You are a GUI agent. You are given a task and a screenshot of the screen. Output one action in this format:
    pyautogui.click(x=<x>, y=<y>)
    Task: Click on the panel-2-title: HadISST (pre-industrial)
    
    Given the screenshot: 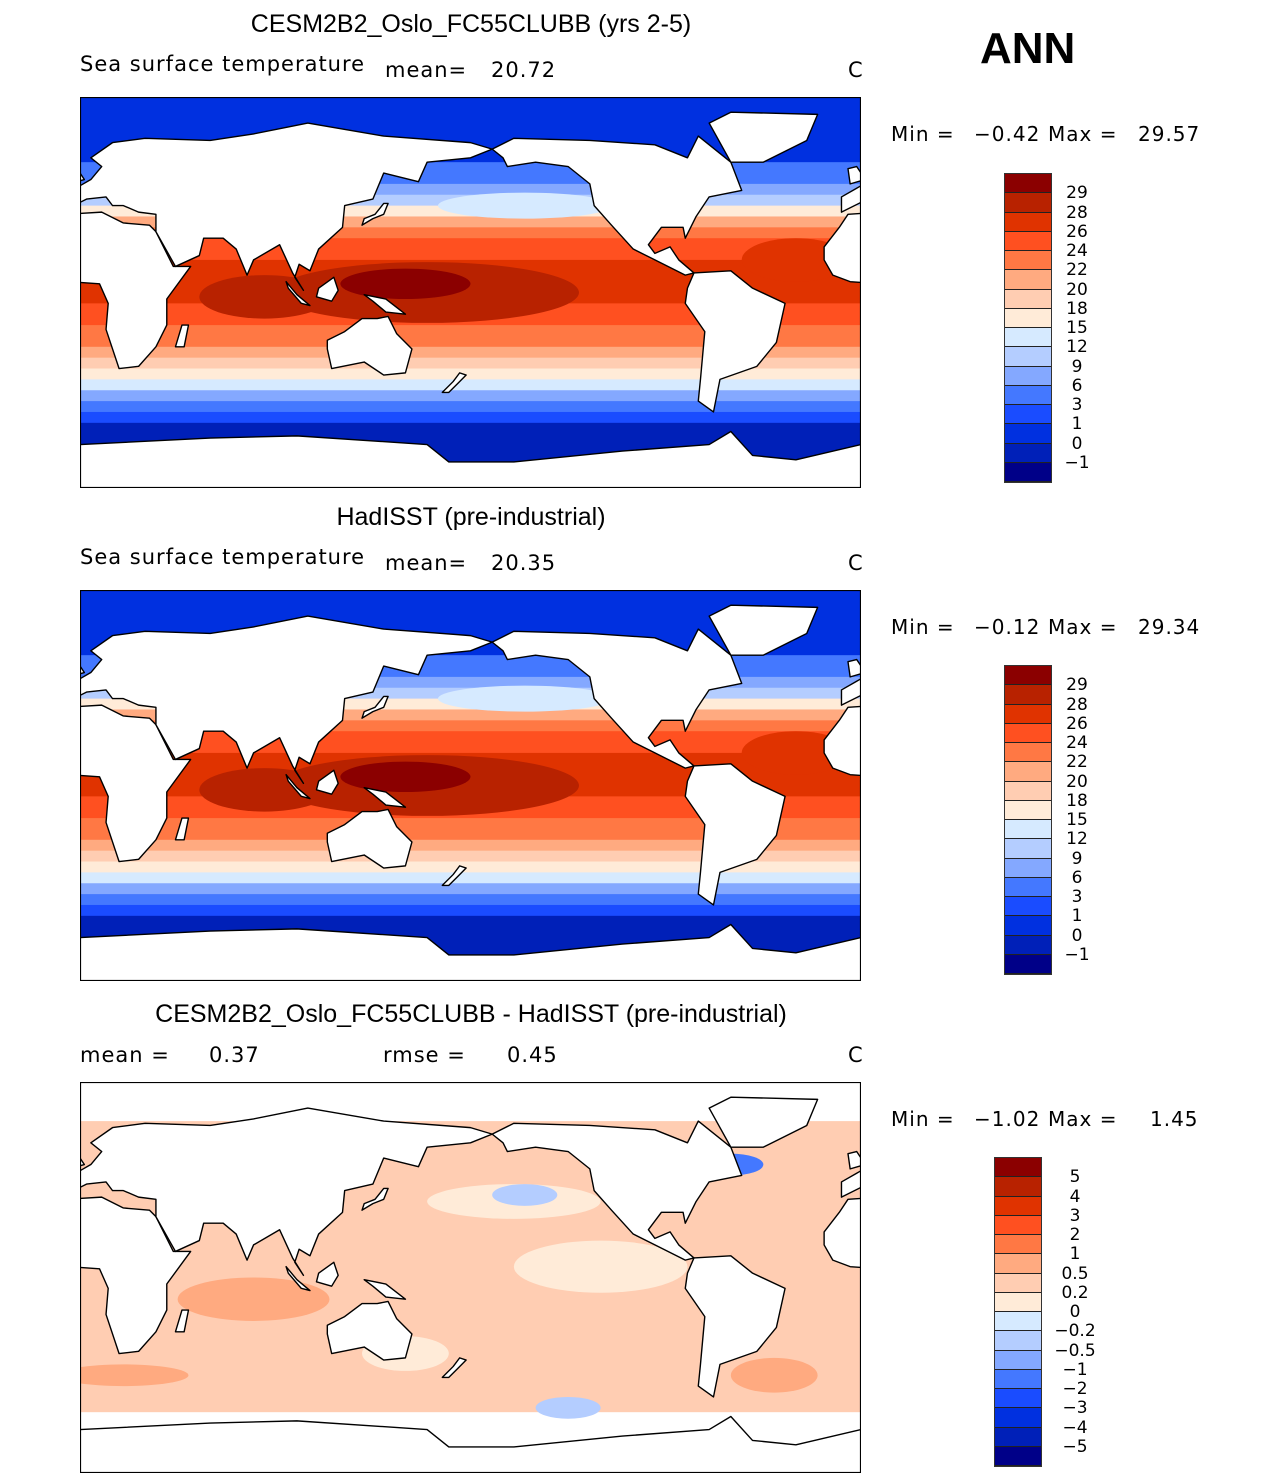 What is the action you would take?
    pyautogui.click(x=471, y=517)
    